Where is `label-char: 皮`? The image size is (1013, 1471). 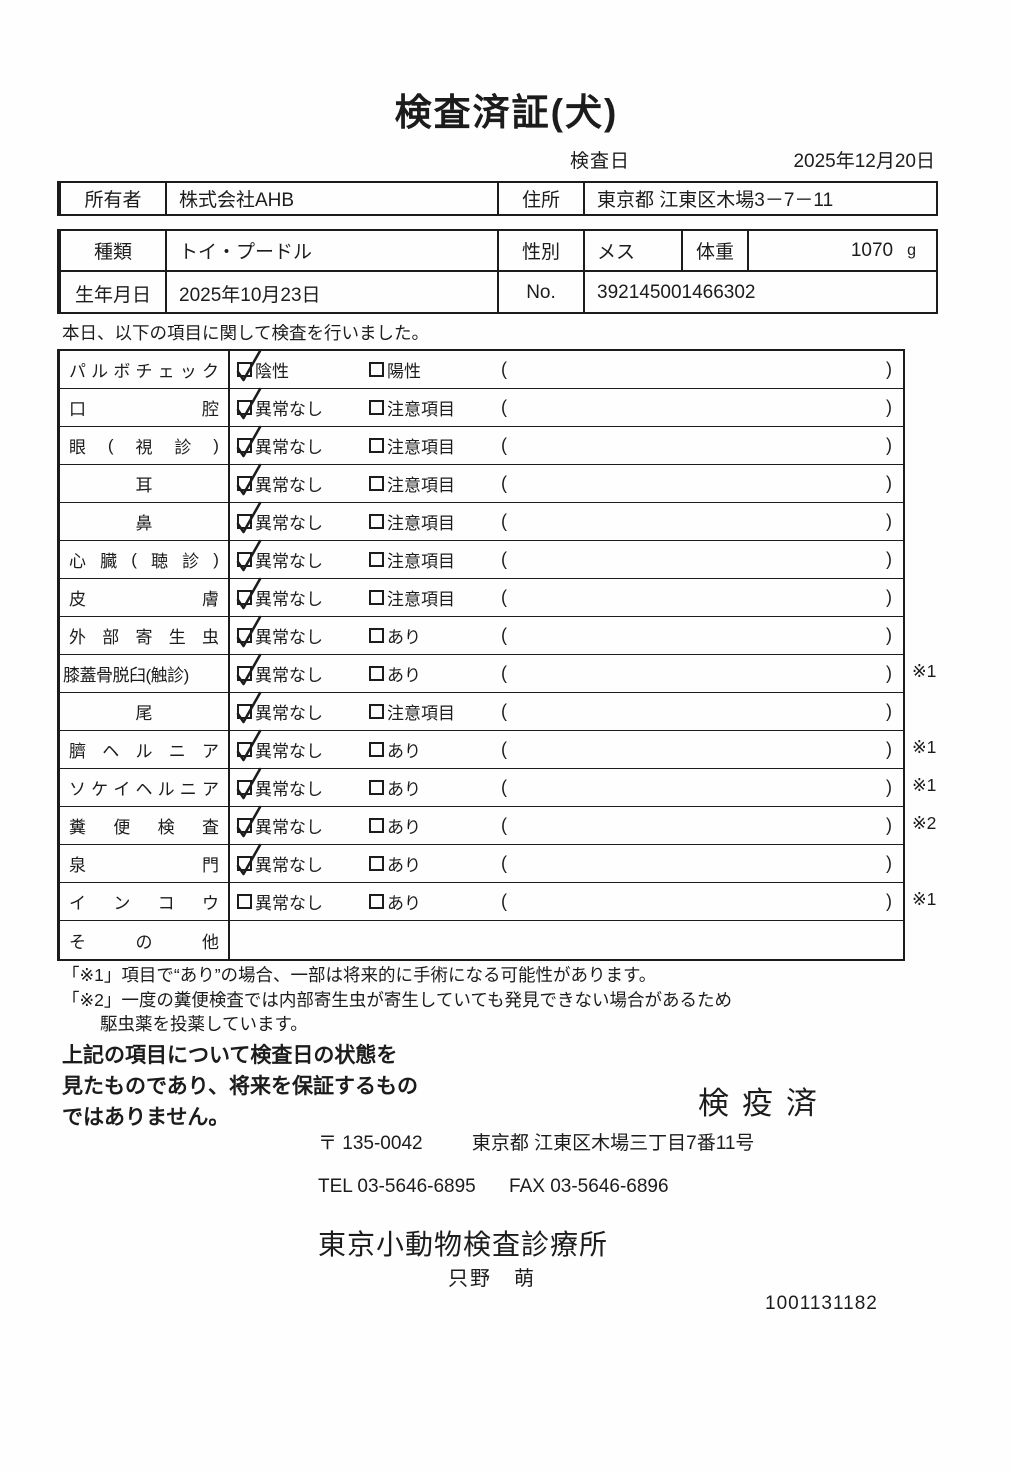 label-char: 皮 is located at coordinates (77, 599).